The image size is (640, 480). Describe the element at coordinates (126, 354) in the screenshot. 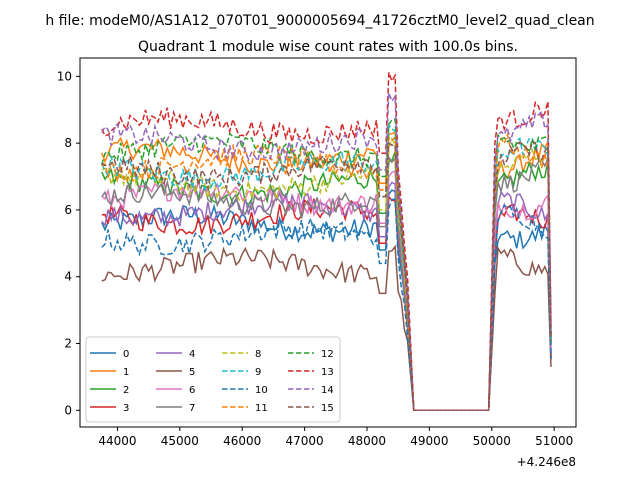

I see `legend-label: 0` at that location.